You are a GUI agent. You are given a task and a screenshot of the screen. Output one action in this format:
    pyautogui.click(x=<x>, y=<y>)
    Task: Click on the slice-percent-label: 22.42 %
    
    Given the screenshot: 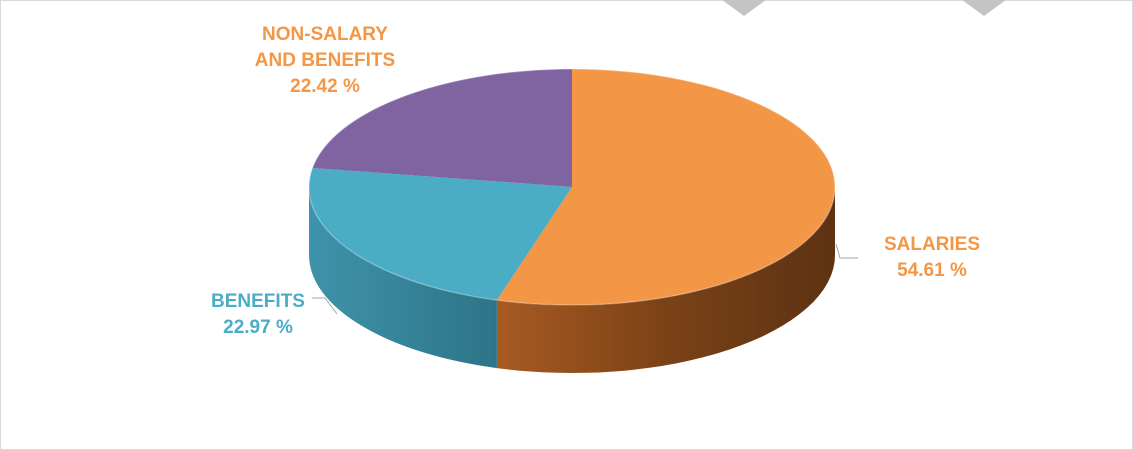 What is the action you would take?
    pyautogui.click(x=325, y=86)
    